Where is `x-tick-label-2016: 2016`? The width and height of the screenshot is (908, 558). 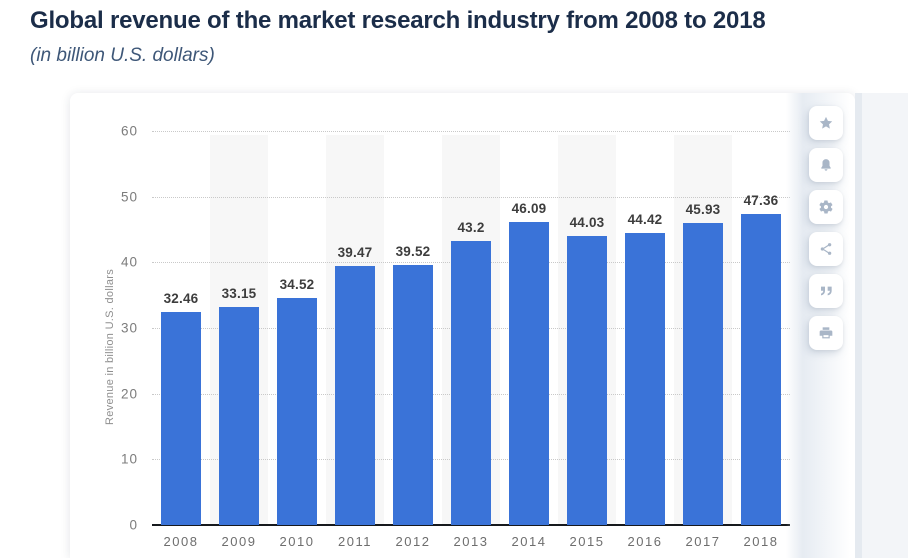 x-tick-label-2016: 2016 is located at coordinates (645, 541).